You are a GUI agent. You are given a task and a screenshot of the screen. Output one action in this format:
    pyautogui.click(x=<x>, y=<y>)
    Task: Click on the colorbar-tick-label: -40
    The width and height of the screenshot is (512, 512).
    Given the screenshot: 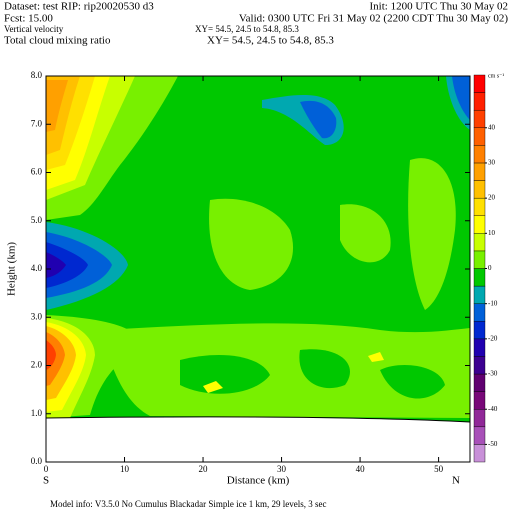 What is the action you would take?
    pyautogui.click(x=493, y=409)
    